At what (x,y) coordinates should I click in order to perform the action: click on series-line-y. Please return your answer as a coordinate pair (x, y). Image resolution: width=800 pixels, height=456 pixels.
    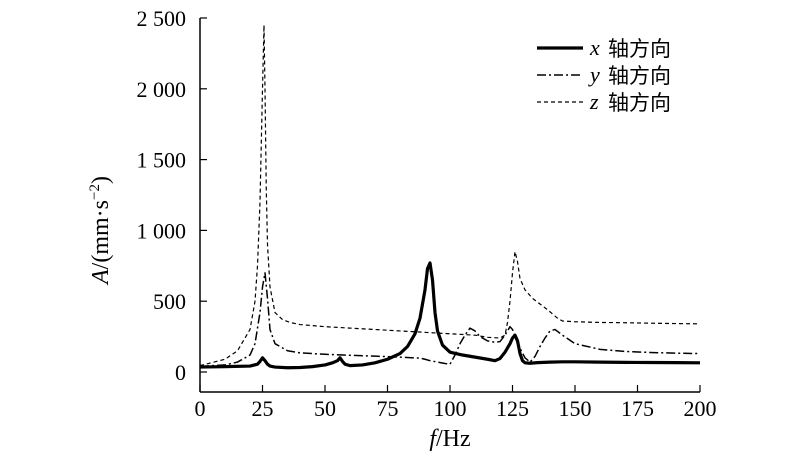
    Looking at the image, I should click on (450, 320).